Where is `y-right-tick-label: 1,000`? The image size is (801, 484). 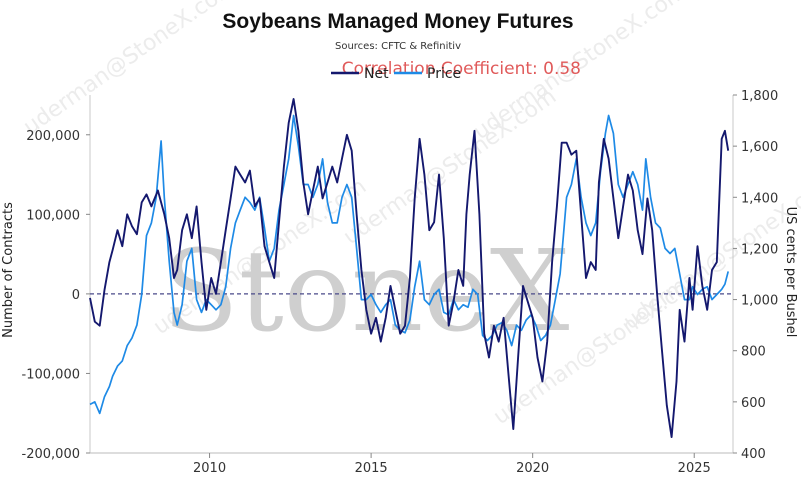
y-right-tick-label: 1,000 is located at coordinates (759, 301).